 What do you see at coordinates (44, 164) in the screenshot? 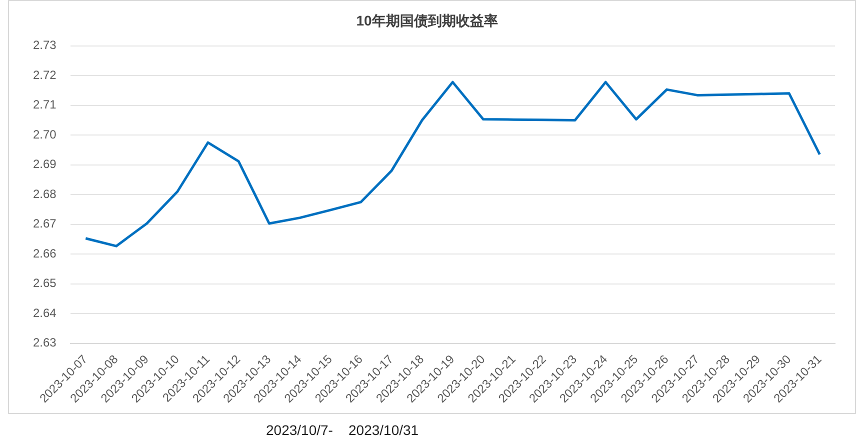
I see `y-tick-label: 2.69` at bounding box center [44, 164].